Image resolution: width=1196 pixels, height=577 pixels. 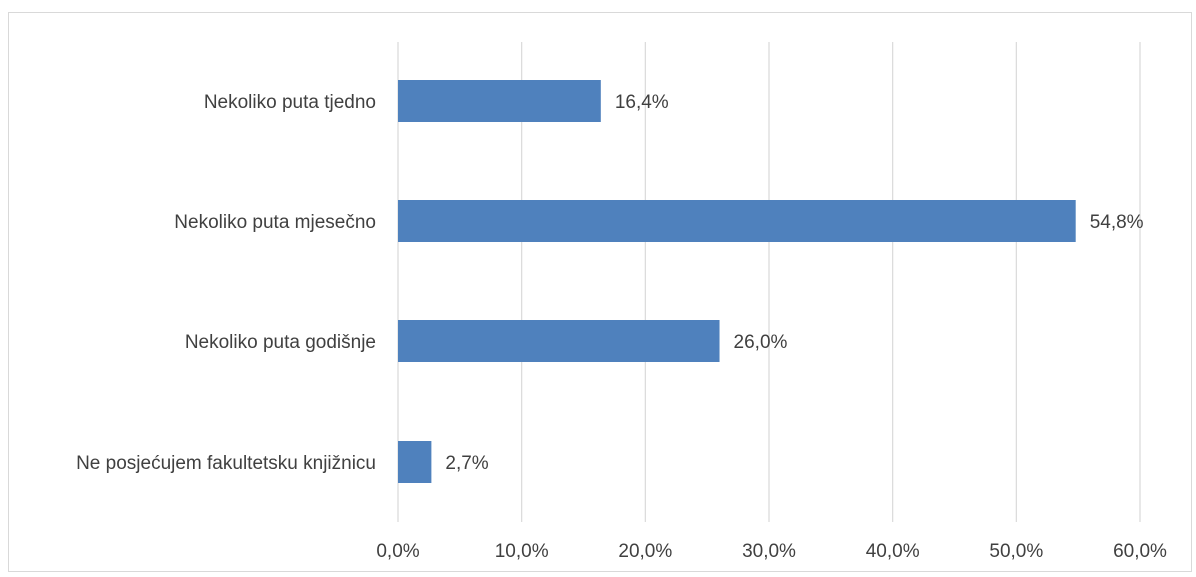 What do you see at coordinates (769, 551) in the screenshot?
I see `x-tick-label: 30,0%` at bounding box center [769, 551].